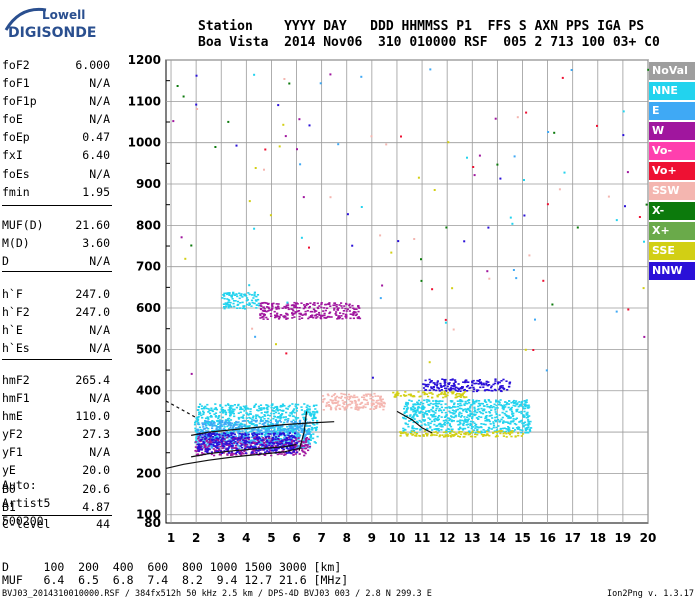  I want to click on param-value: 20.0, so click(96, 470).